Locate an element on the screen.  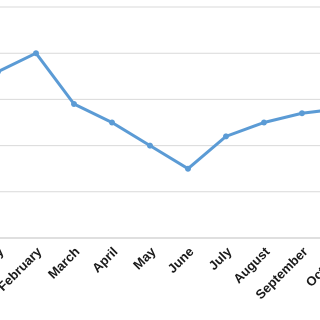
x-tick-label: July is located at coordinates (221, 258).